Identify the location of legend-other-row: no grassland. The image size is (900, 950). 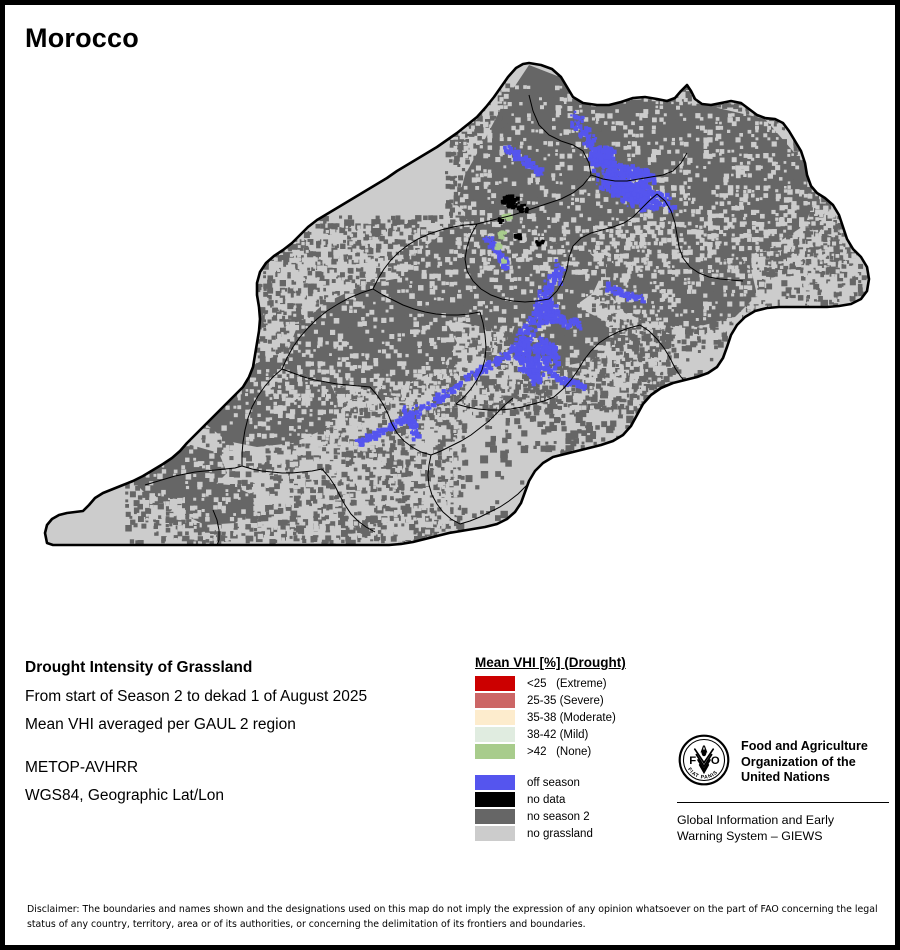
(580, 833).